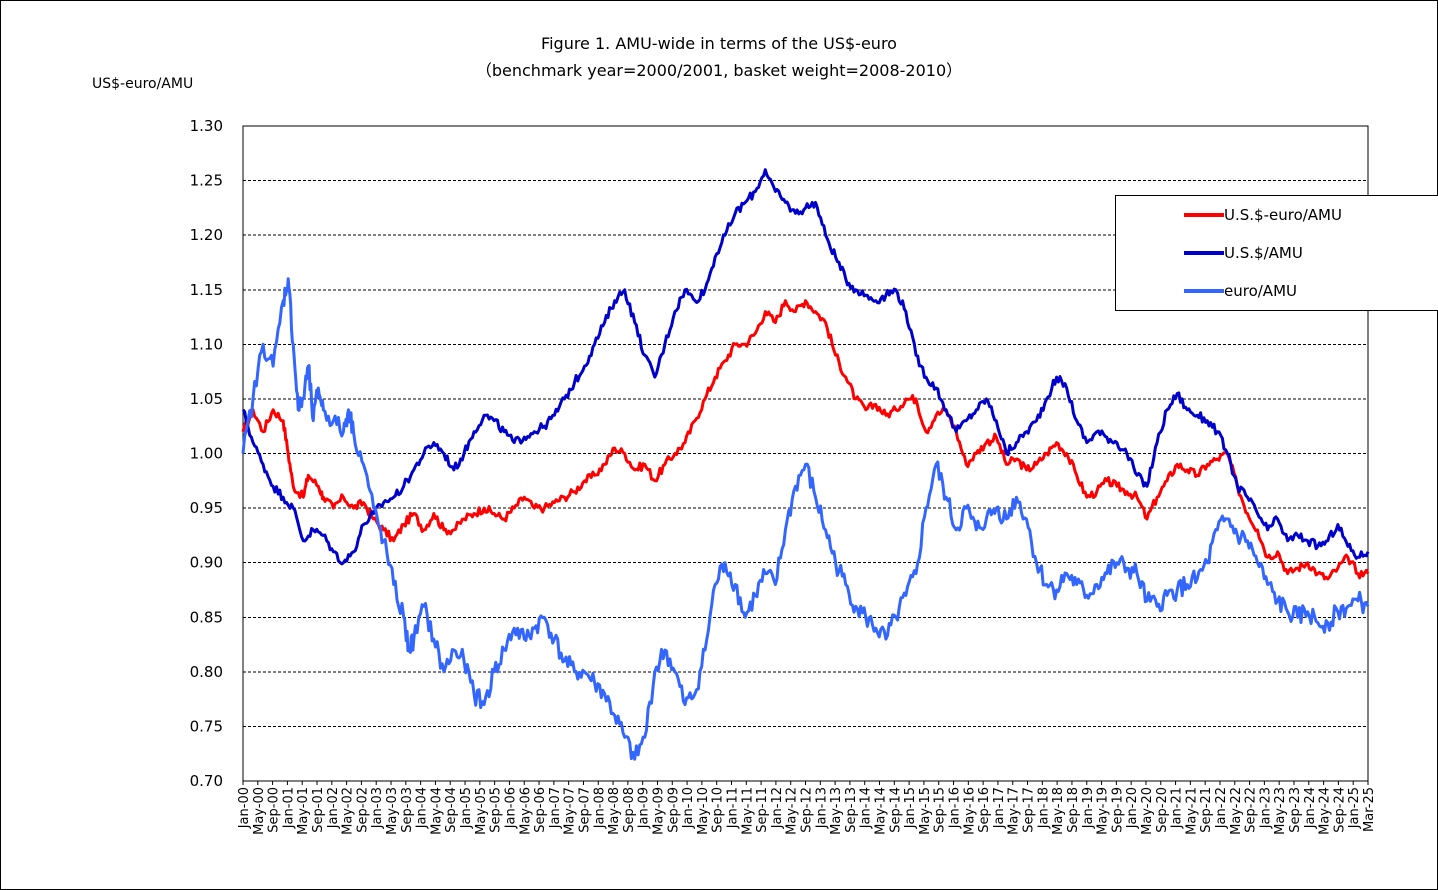 The image size is (1438, 890). Describe the element at coordinates (940, 810) in the screenshot. I see `x-tick-label: Sep-15` at that location.